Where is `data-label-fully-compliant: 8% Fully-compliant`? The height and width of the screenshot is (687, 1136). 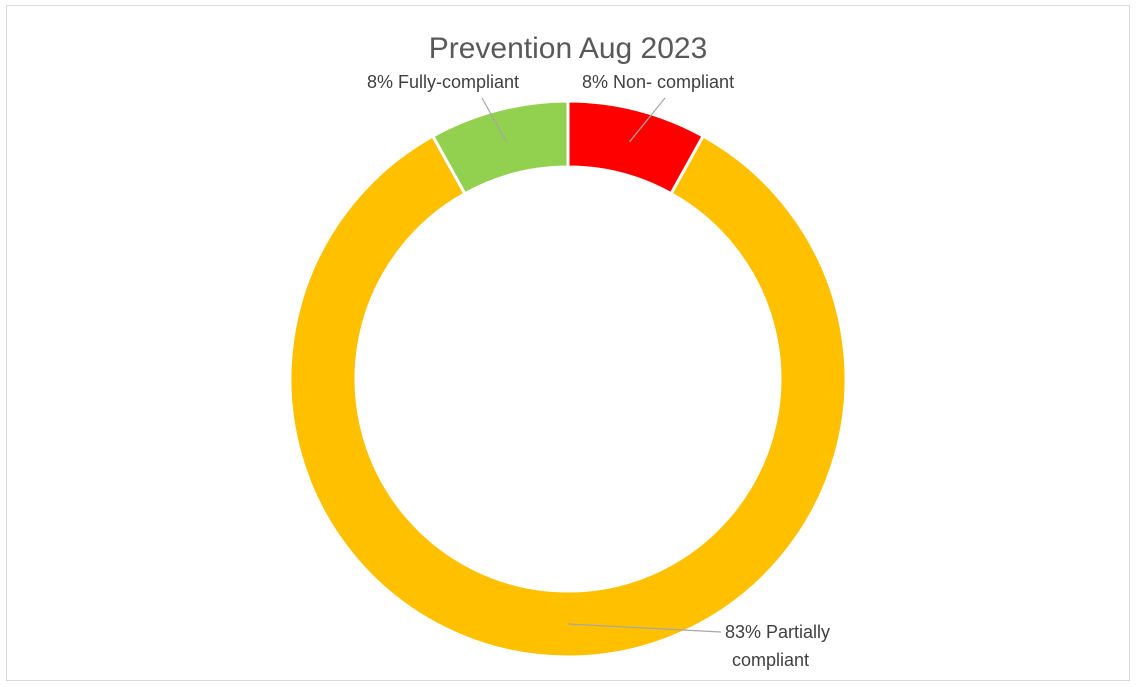 data-label-fully-compliant: 8% Fully-compliant is located at coordinates (443, 82).